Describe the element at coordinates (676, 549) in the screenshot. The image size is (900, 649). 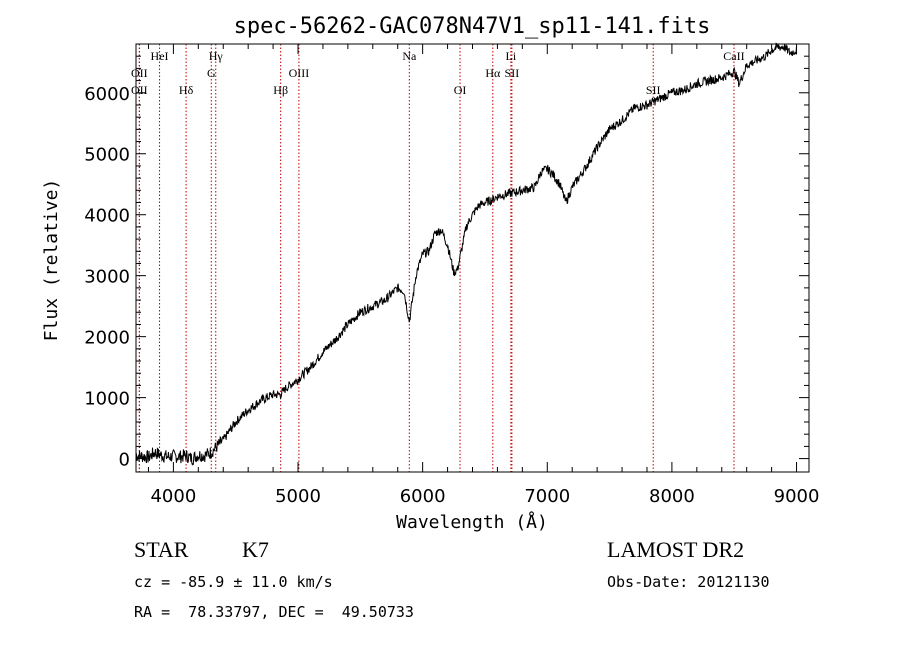
I see `survey-name: LAMOST DR2` at that location.